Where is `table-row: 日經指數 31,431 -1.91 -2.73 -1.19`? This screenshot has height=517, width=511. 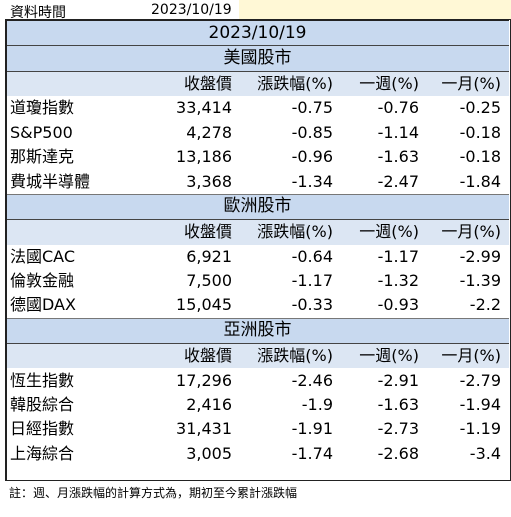 table-row: 日經指數 31,431 -1.91 -2.73 -1.19 is located at coordinates (258, 429).